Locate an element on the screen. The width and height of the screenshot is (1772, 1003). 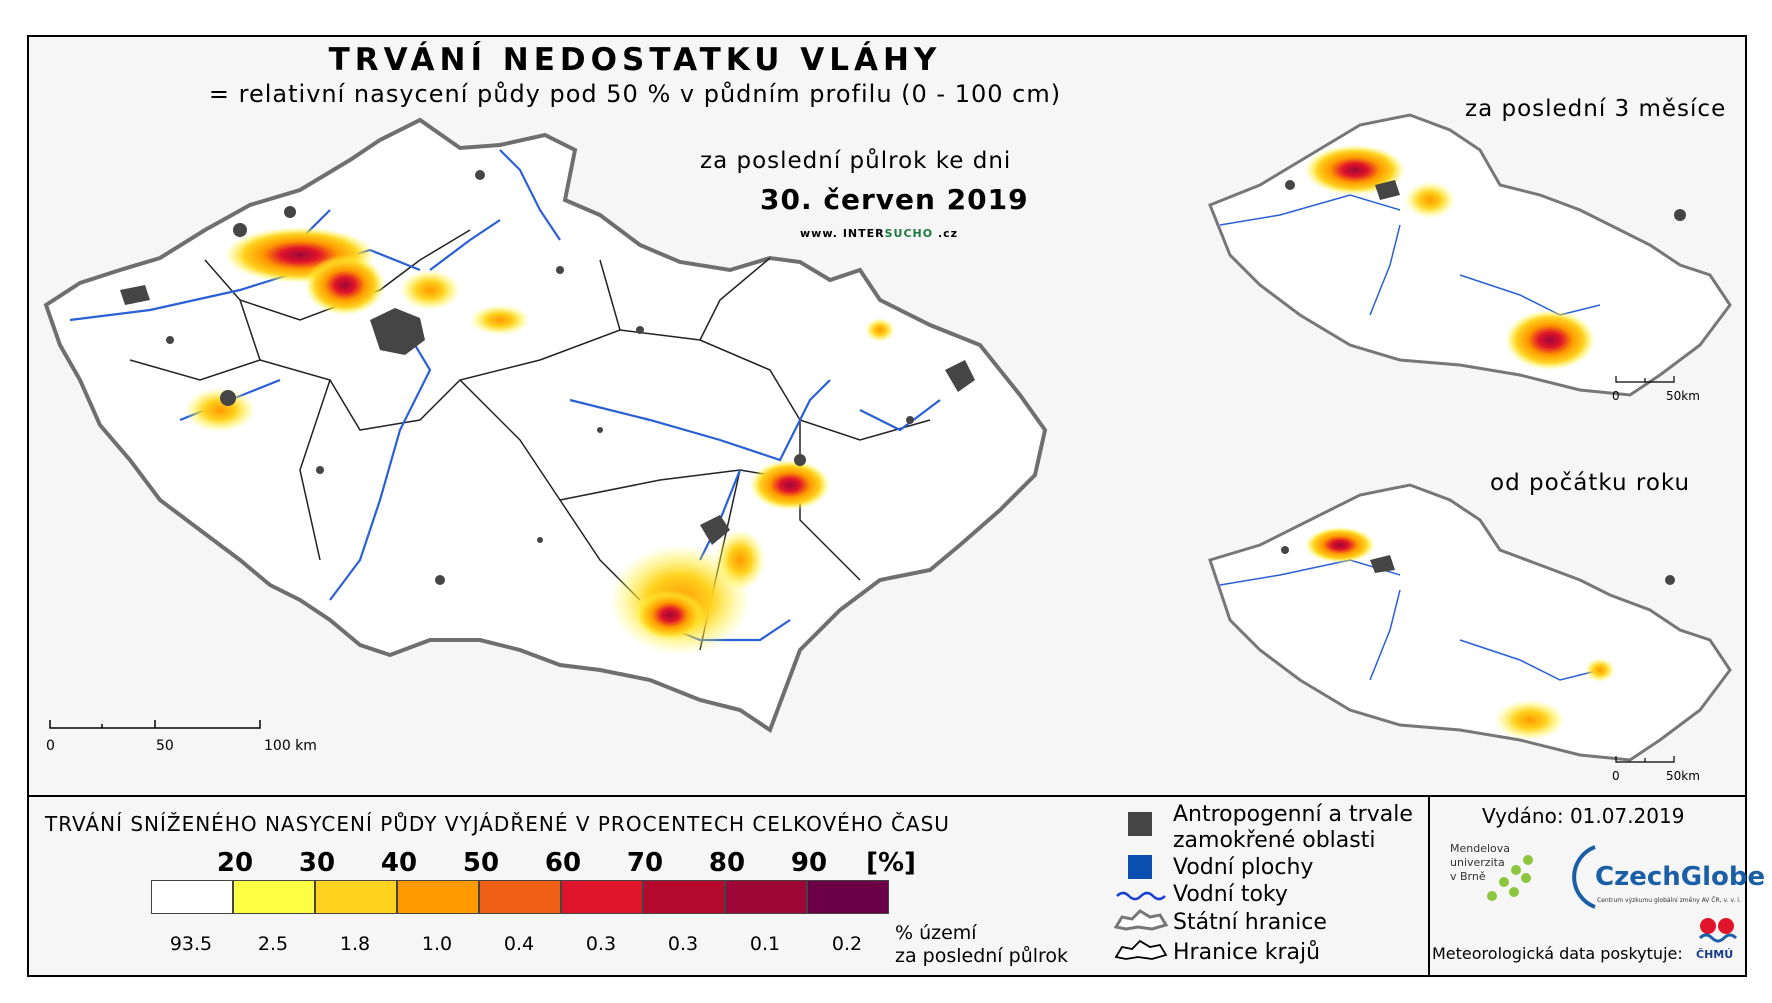
pct-caption-1: % území is located at coordinates (936, 933).